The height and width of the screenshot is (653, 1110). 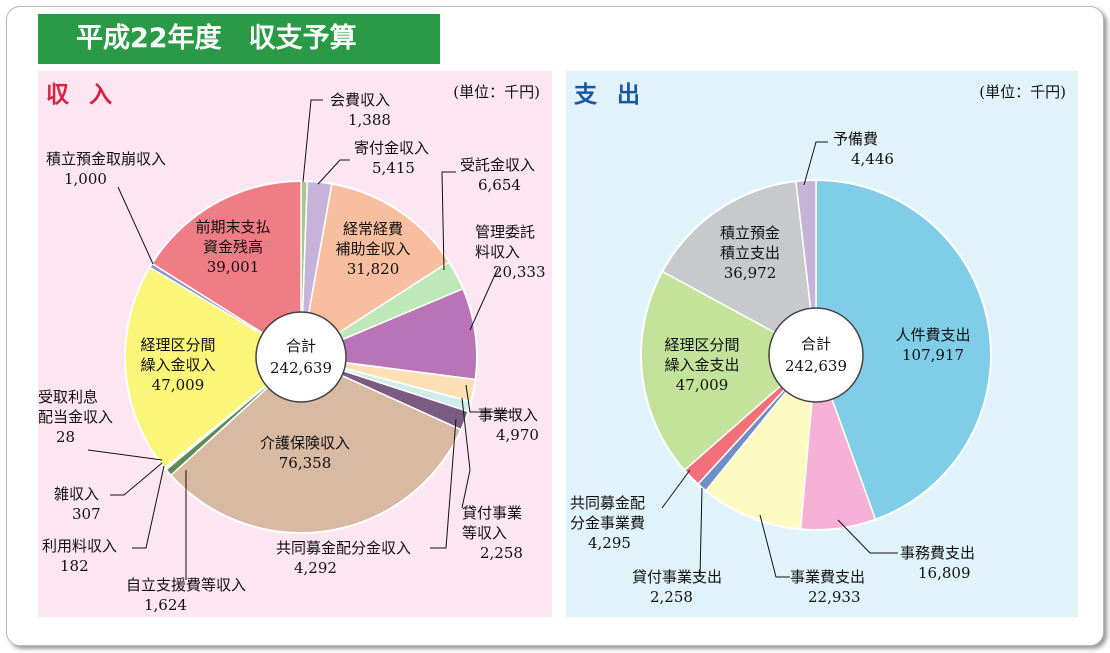 I want to click on income-total-value: 242,639, so click(x=301, y=368).